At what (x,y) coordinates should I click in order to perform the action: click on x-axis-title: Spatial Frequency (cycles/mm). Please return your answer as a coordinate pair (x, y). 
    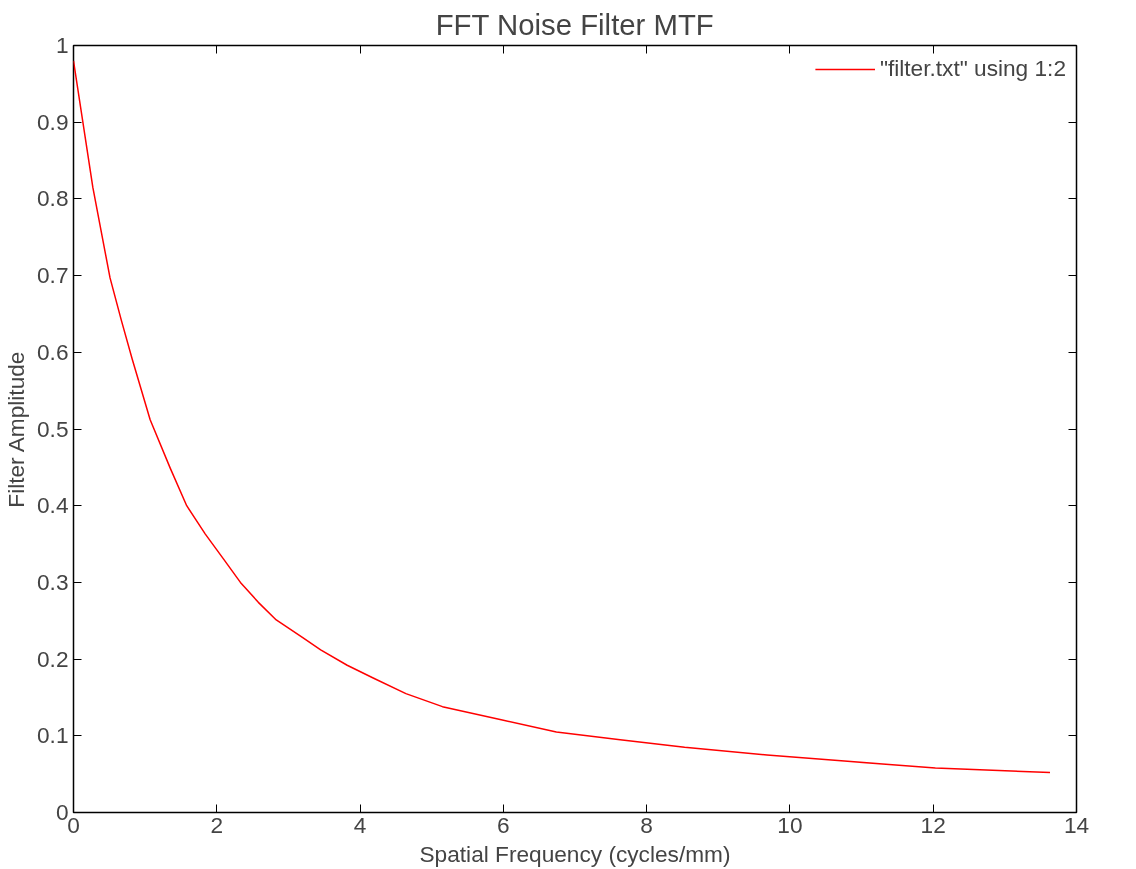
    Looking at the image, I should click on (575, 853).